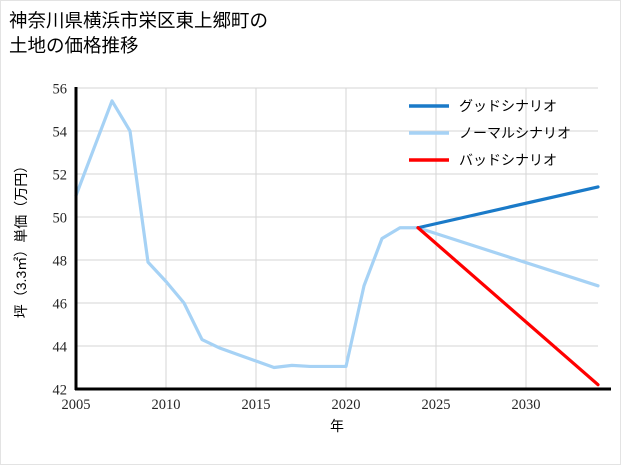 This screenshot has width=621, height=465. What do you see at coordinates (526, 405) in the screenshot?
I see `x-axis-tick-label: 2030` at bounding box center [526, 405].